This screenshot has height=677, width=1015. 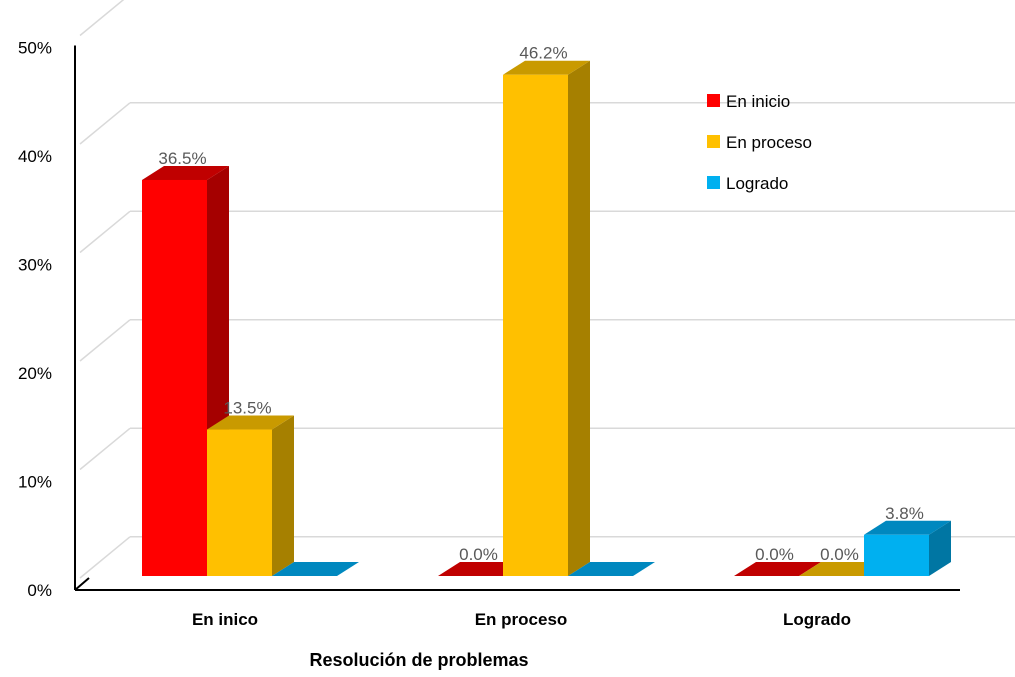 I want to click on x-category-label-1: En proceso, so click(x=521, y=619).